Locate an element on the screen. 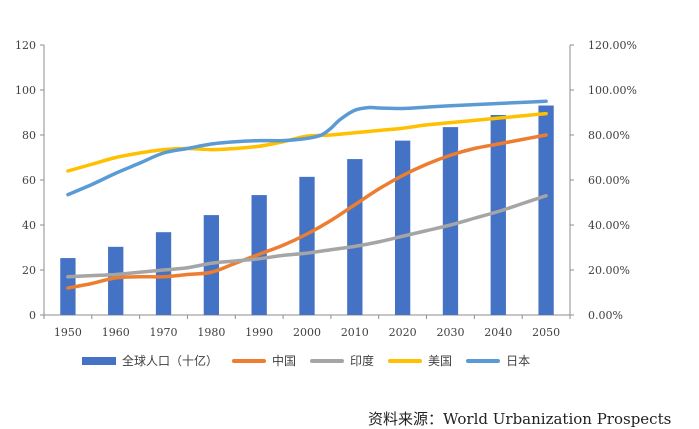 The width and height of the screenshot is (699, 429). legend-label: 印度 is located at coordinates (362, 361).